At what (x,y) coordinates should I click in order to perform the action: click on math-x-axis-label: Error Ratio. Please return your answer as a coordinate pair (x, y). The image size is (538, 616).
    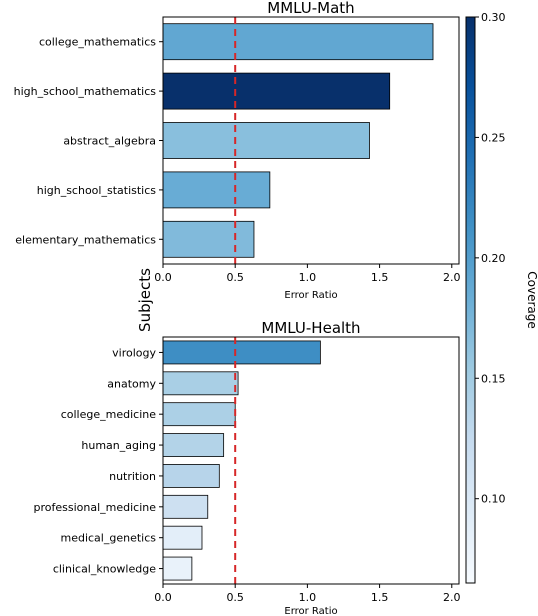
    Looking at the image, I should click on (310, 295).